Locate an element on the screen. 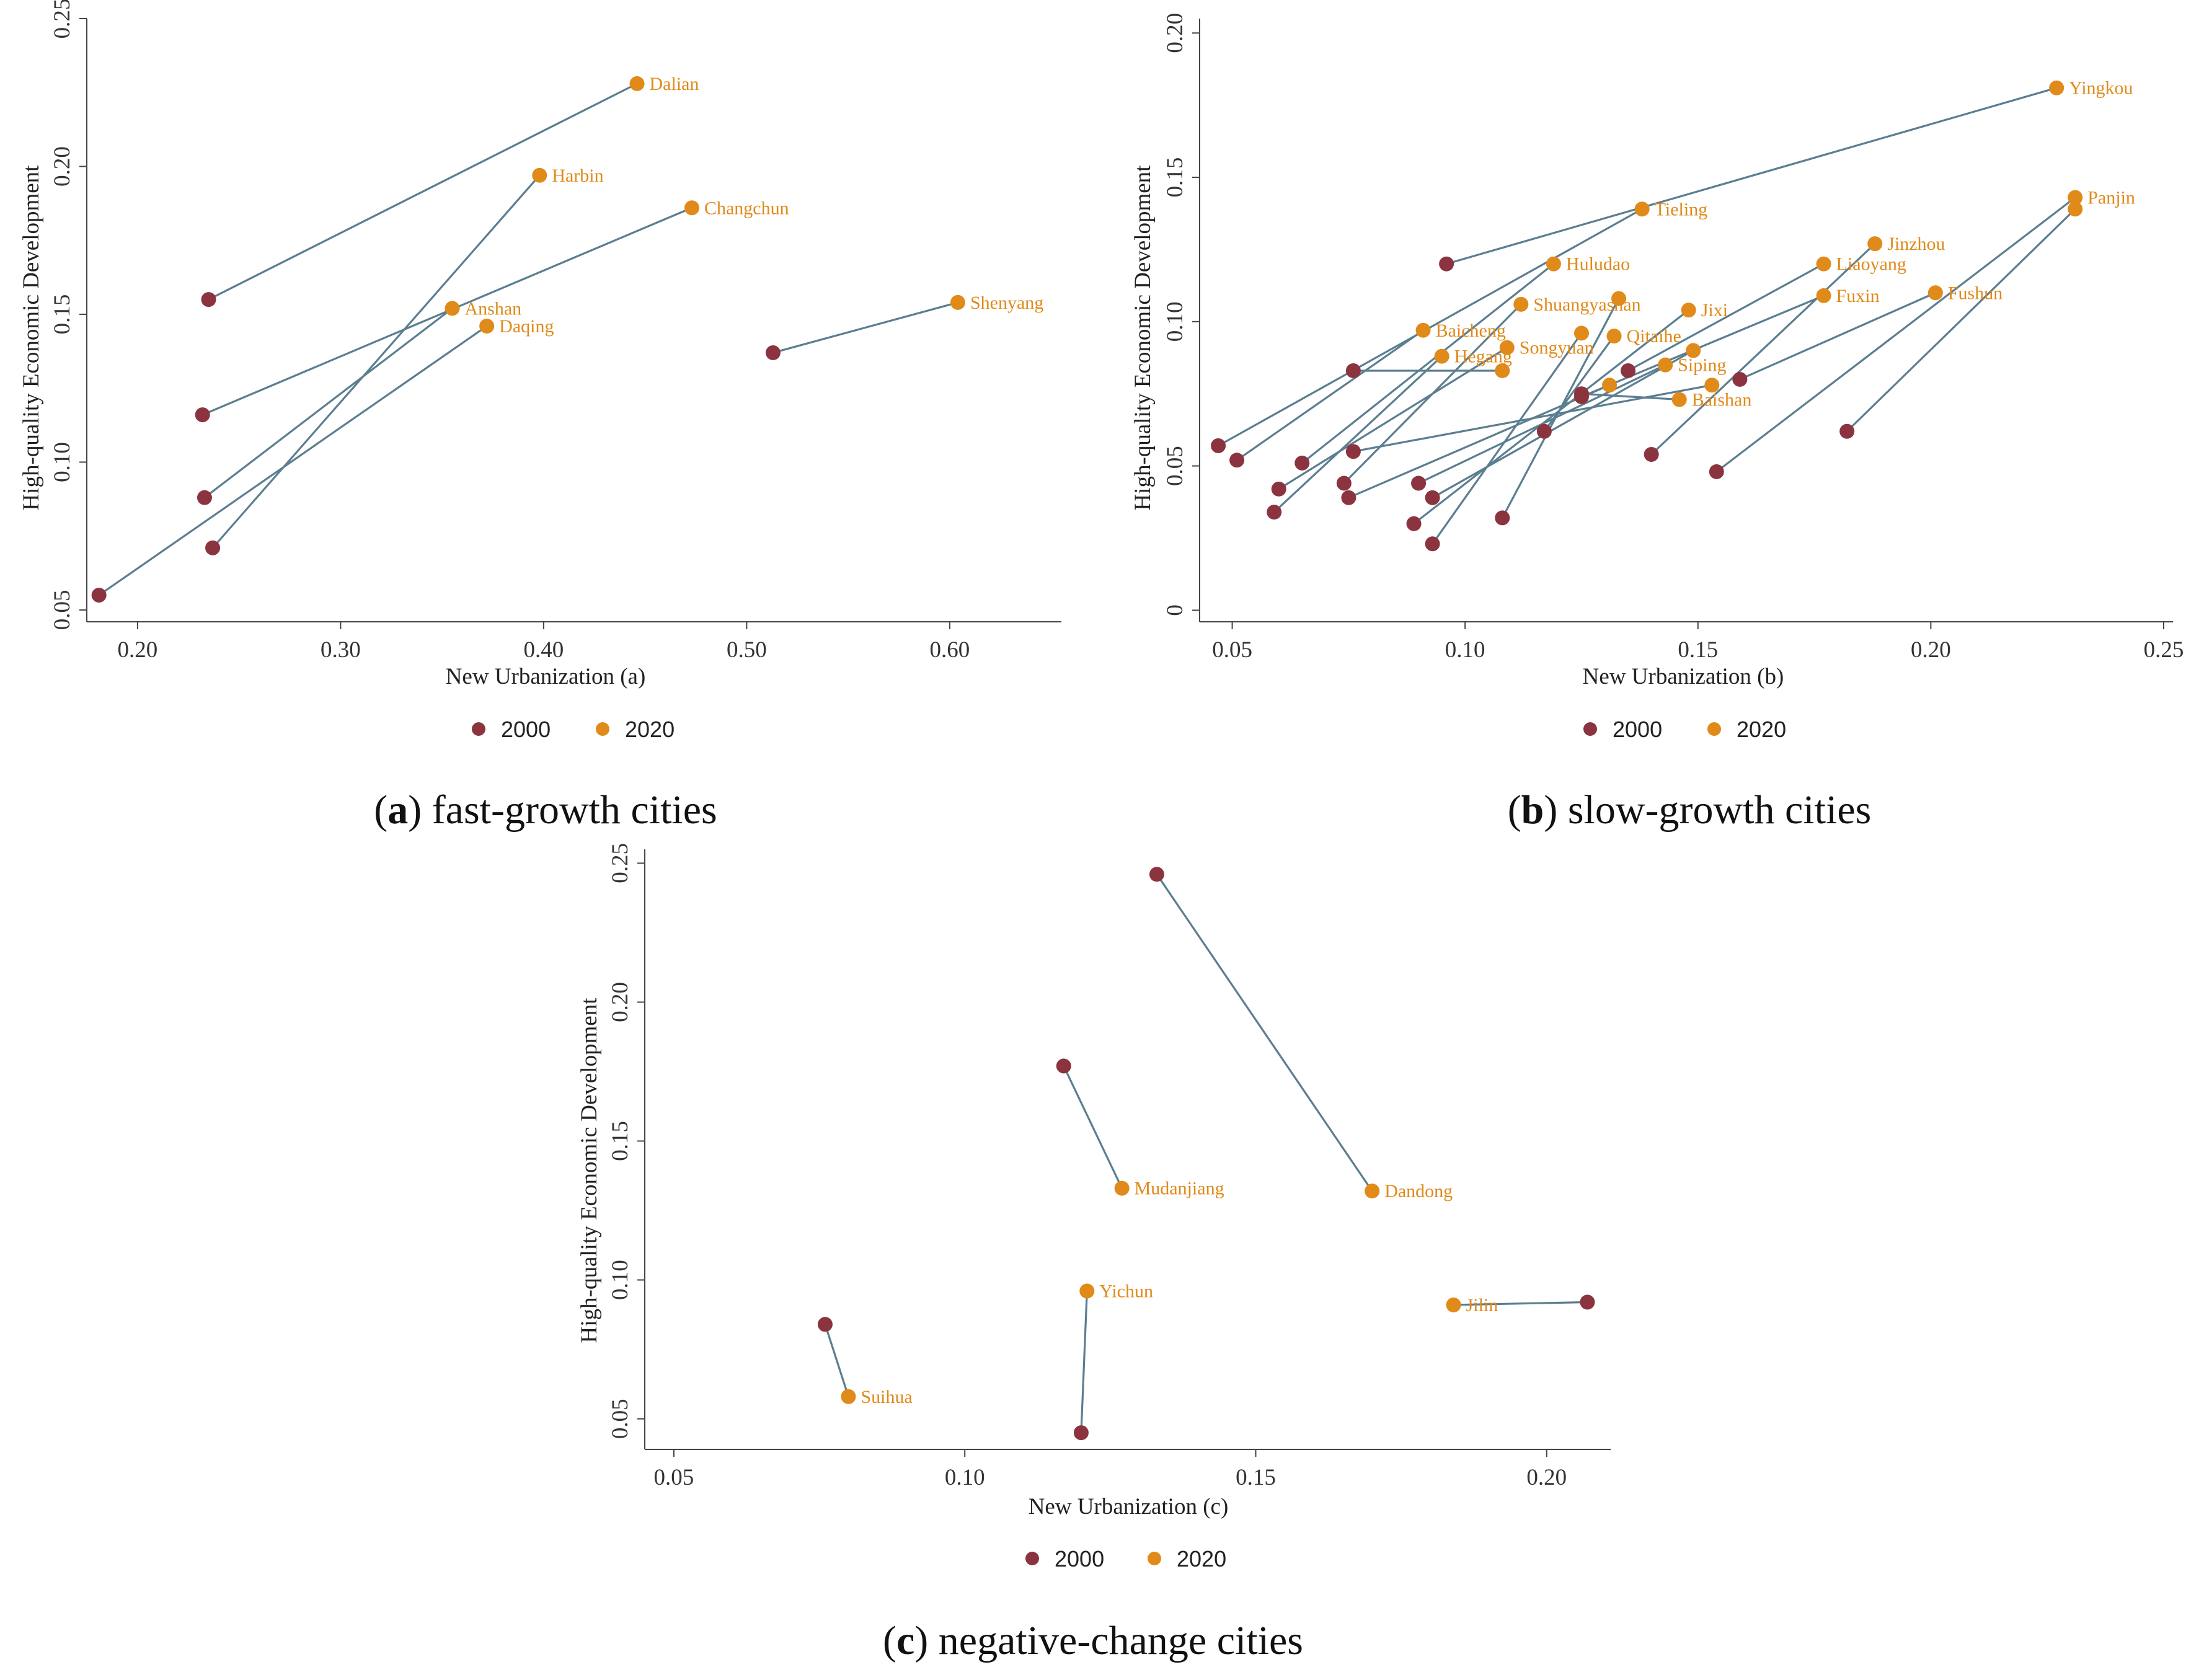 Image resolution: width=2186 pixels, height=1680 pixels. city-label: Siping is located at coordinates (1702, 365).